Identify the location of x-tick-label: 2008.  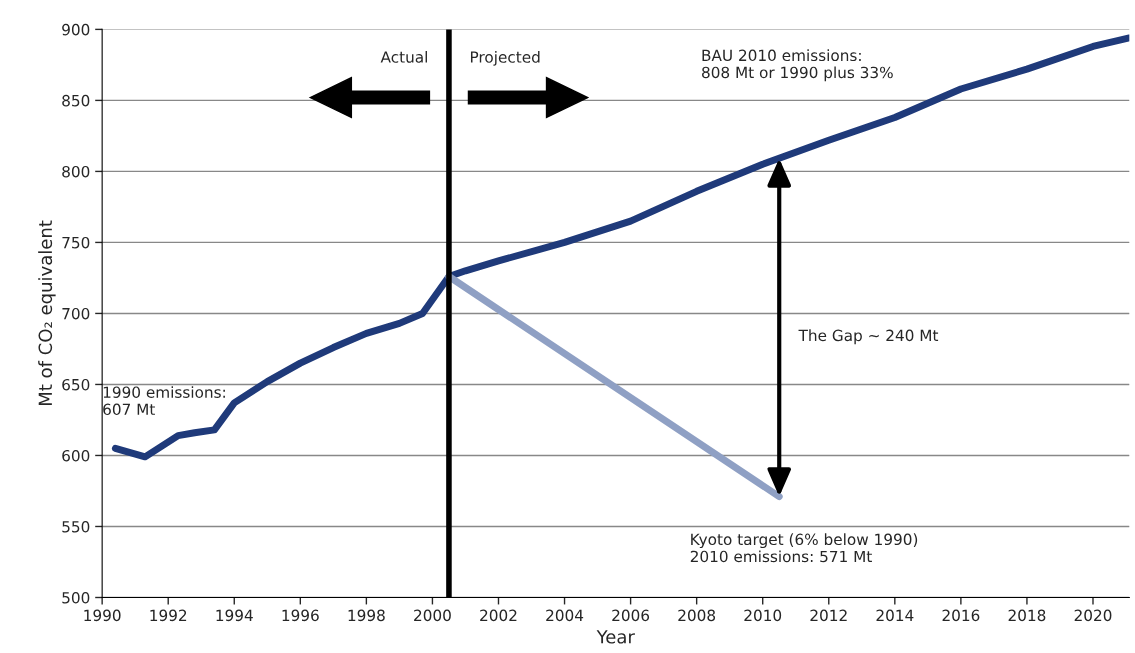
(697, 615).